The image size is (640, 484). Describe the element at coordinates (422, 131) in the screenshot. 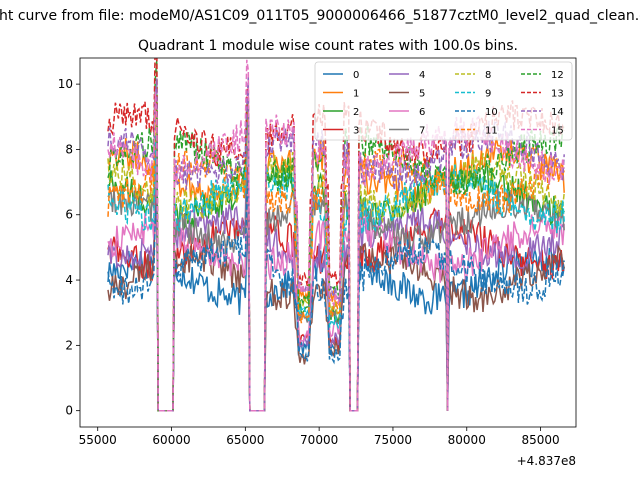

I see `legend-label: 7` at that location.